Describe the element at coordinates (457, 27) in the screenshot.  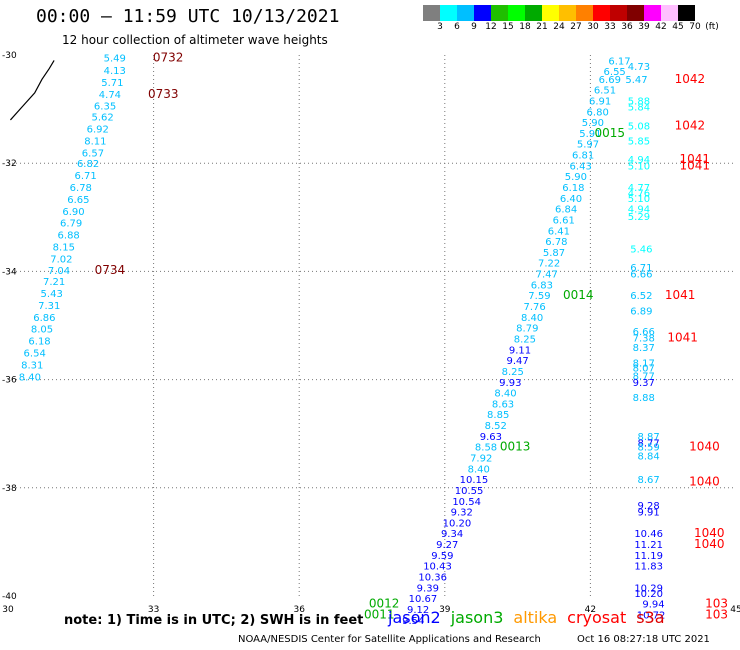
I see `legend-tick-label: 6` at that location.